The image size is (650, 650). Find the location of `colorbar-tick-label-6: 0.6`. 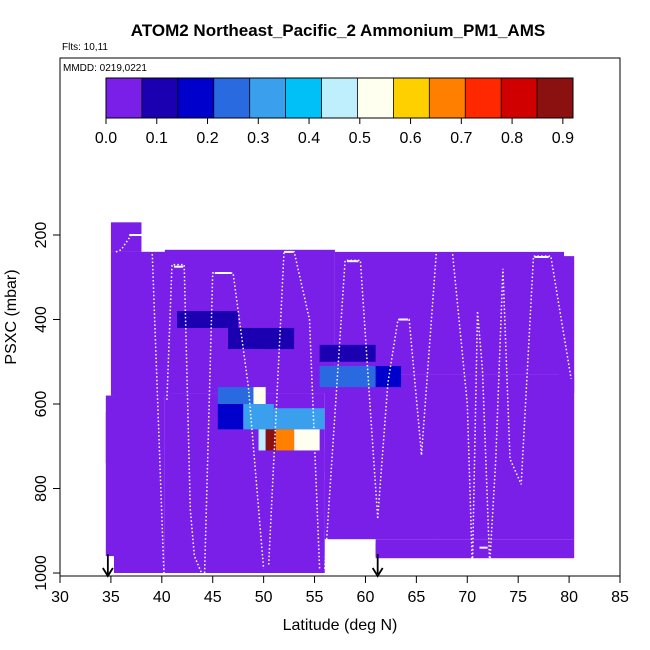

colorbar-tick-label-6: 0.6 is located at coordinates (410, 138).